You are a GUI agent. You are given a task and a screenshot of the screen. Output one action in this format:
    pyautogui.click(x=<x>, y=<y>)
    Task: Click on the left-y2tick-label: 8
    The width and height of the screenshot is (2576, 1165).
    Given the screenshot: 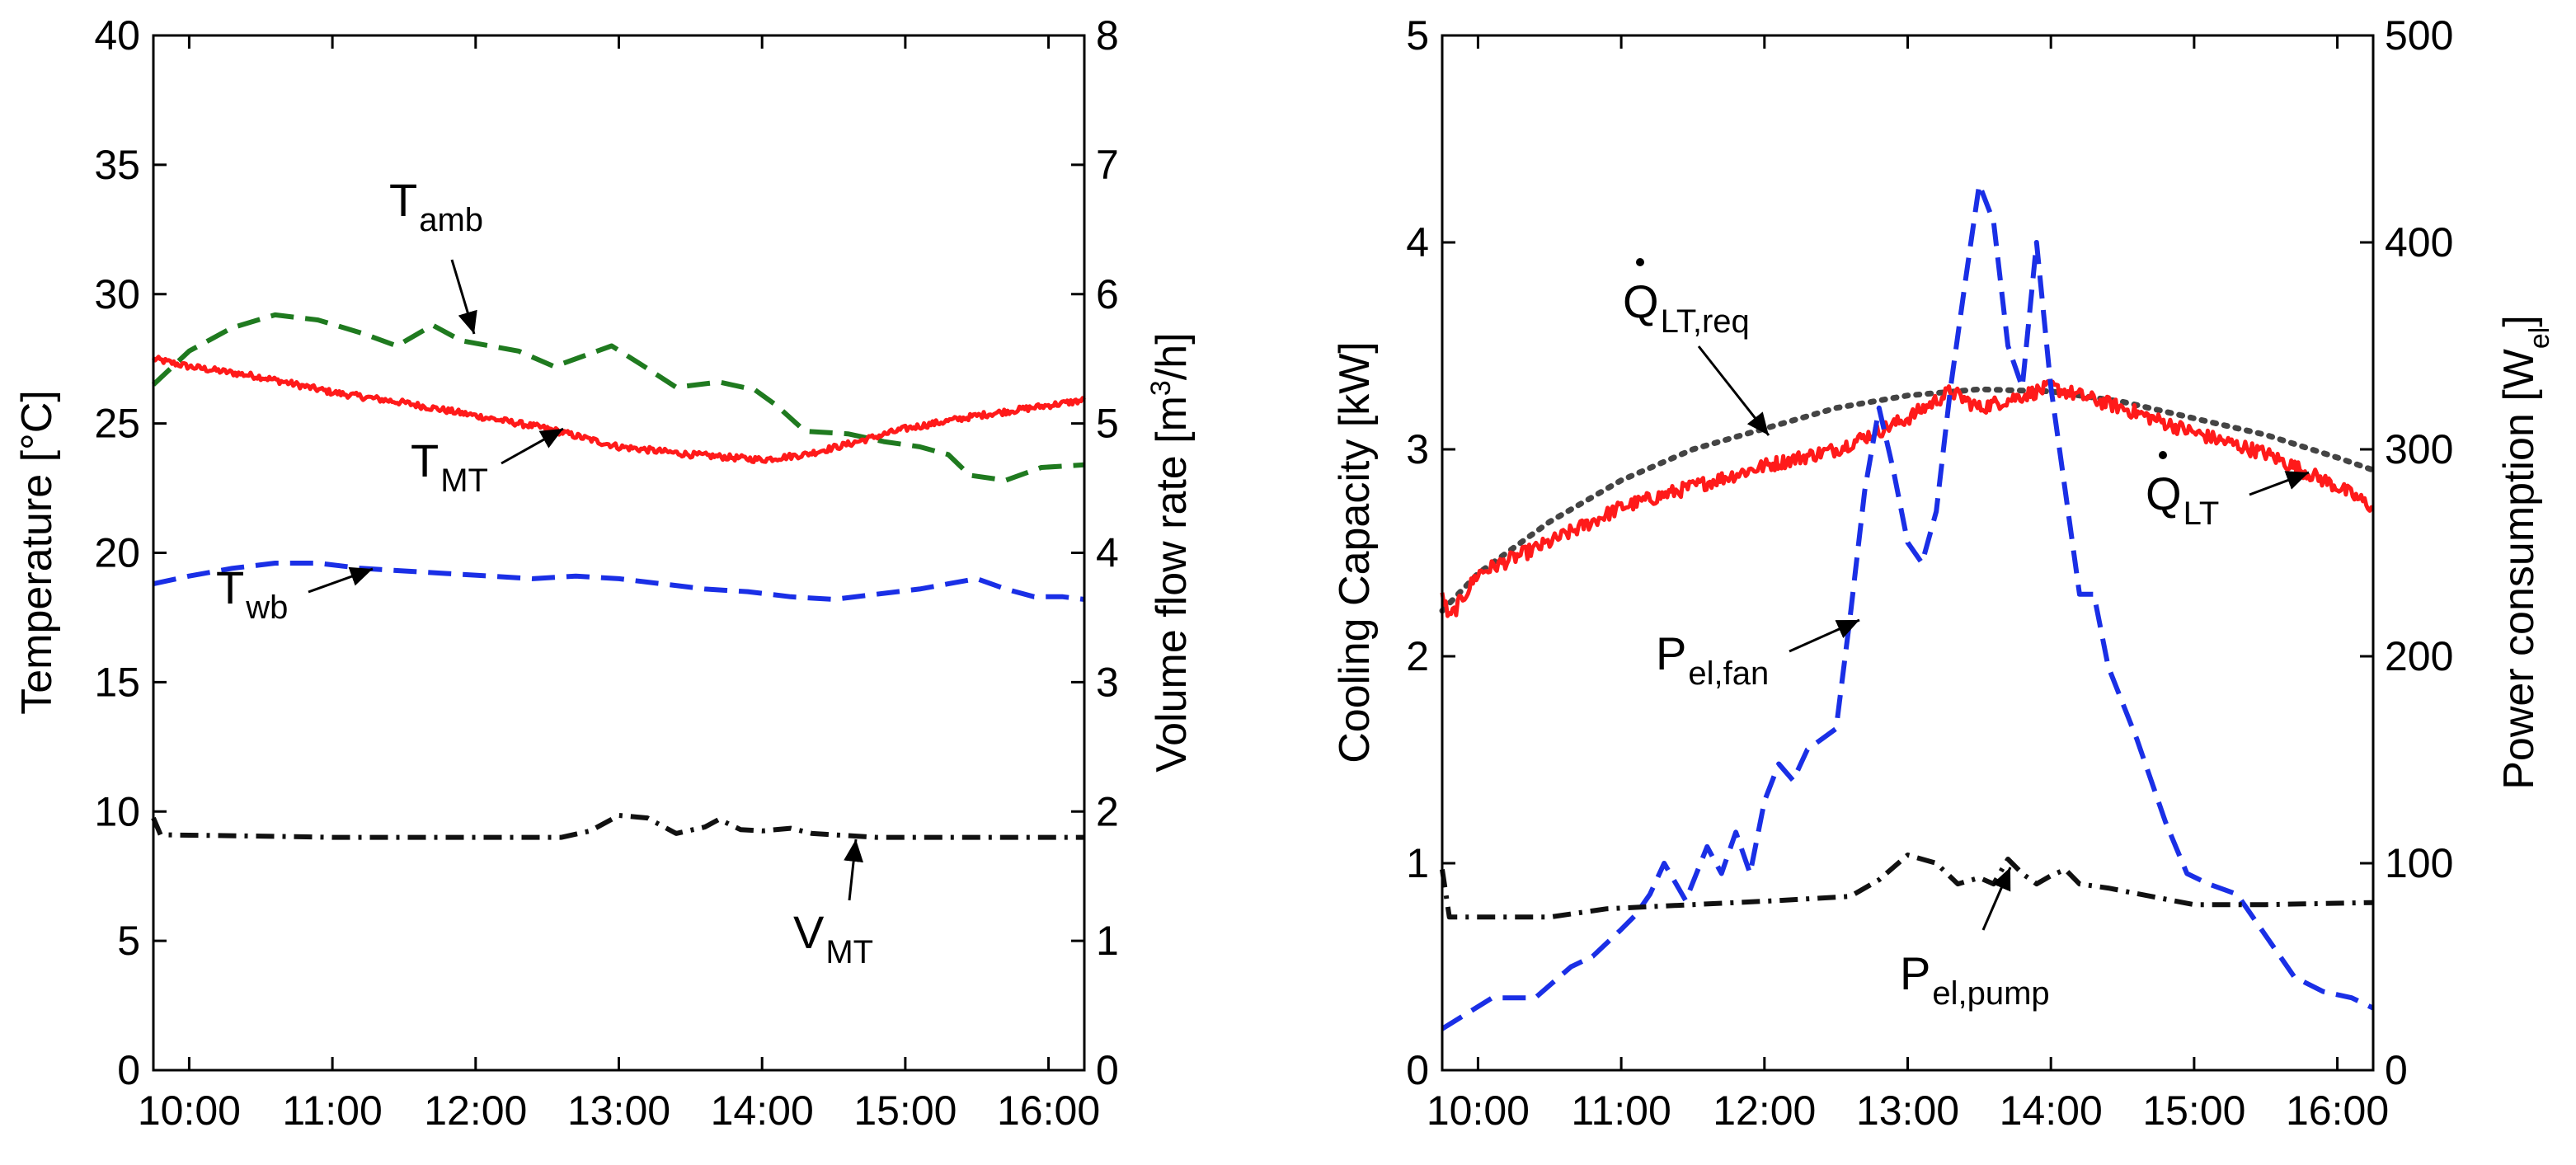 What is the action you would take?
    pyautogui.click(x=1107, y=35)
    